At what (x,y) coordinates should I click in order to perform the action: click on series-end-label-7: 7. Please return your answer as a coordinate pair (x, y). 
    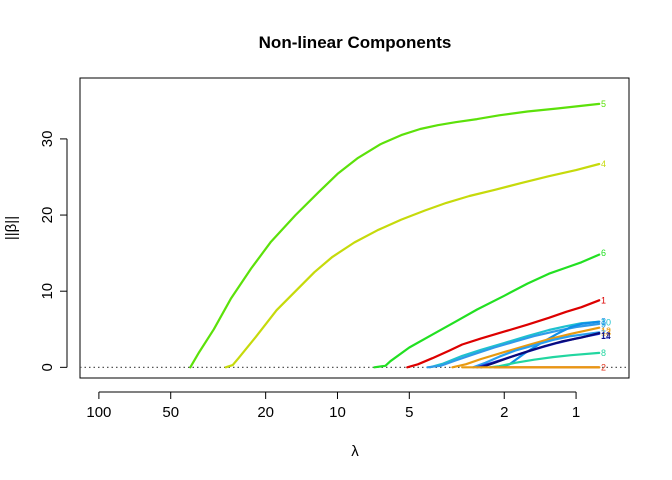
    Looking at the image, I should click on (603, 334).